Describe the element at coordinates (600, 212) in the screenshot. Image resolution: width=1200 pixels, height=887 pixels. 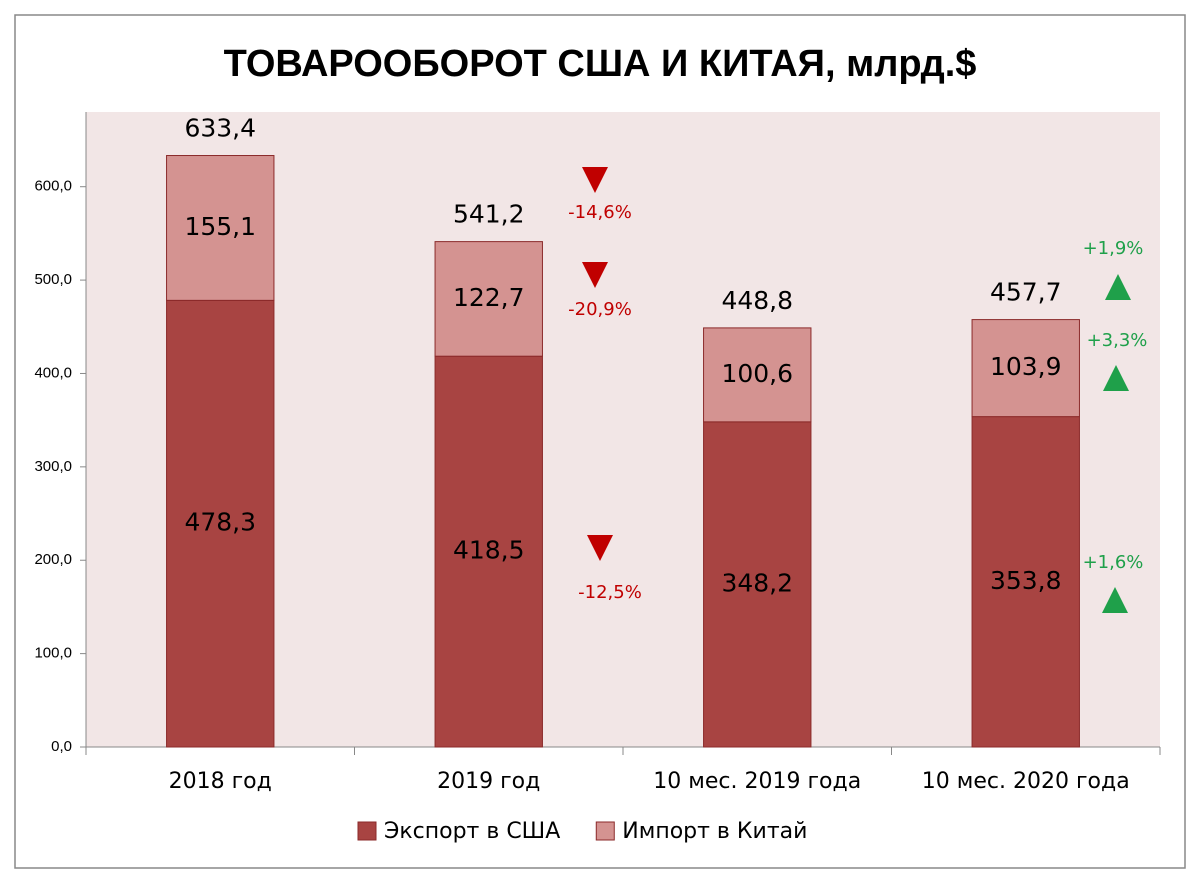
I see `change-label: -14,6%` at that location.